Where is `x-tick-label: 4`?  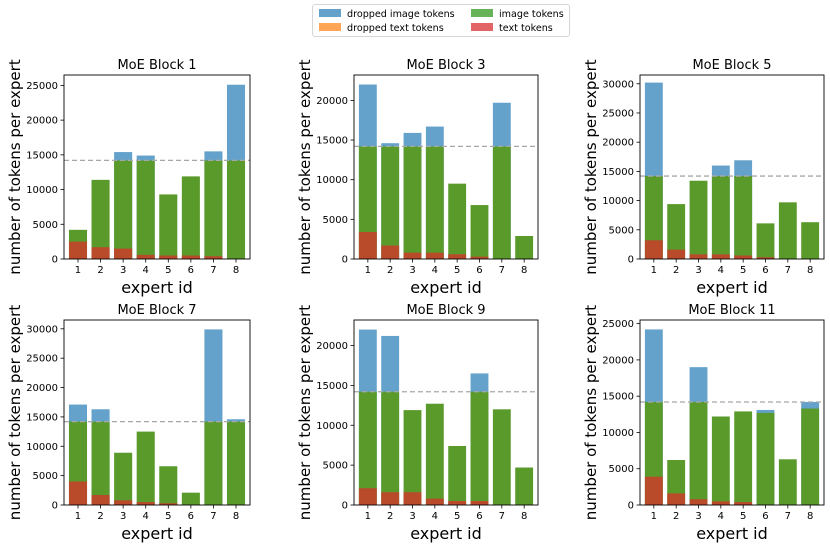 x-tick-label: 4 is located at coordinates (435, 516).